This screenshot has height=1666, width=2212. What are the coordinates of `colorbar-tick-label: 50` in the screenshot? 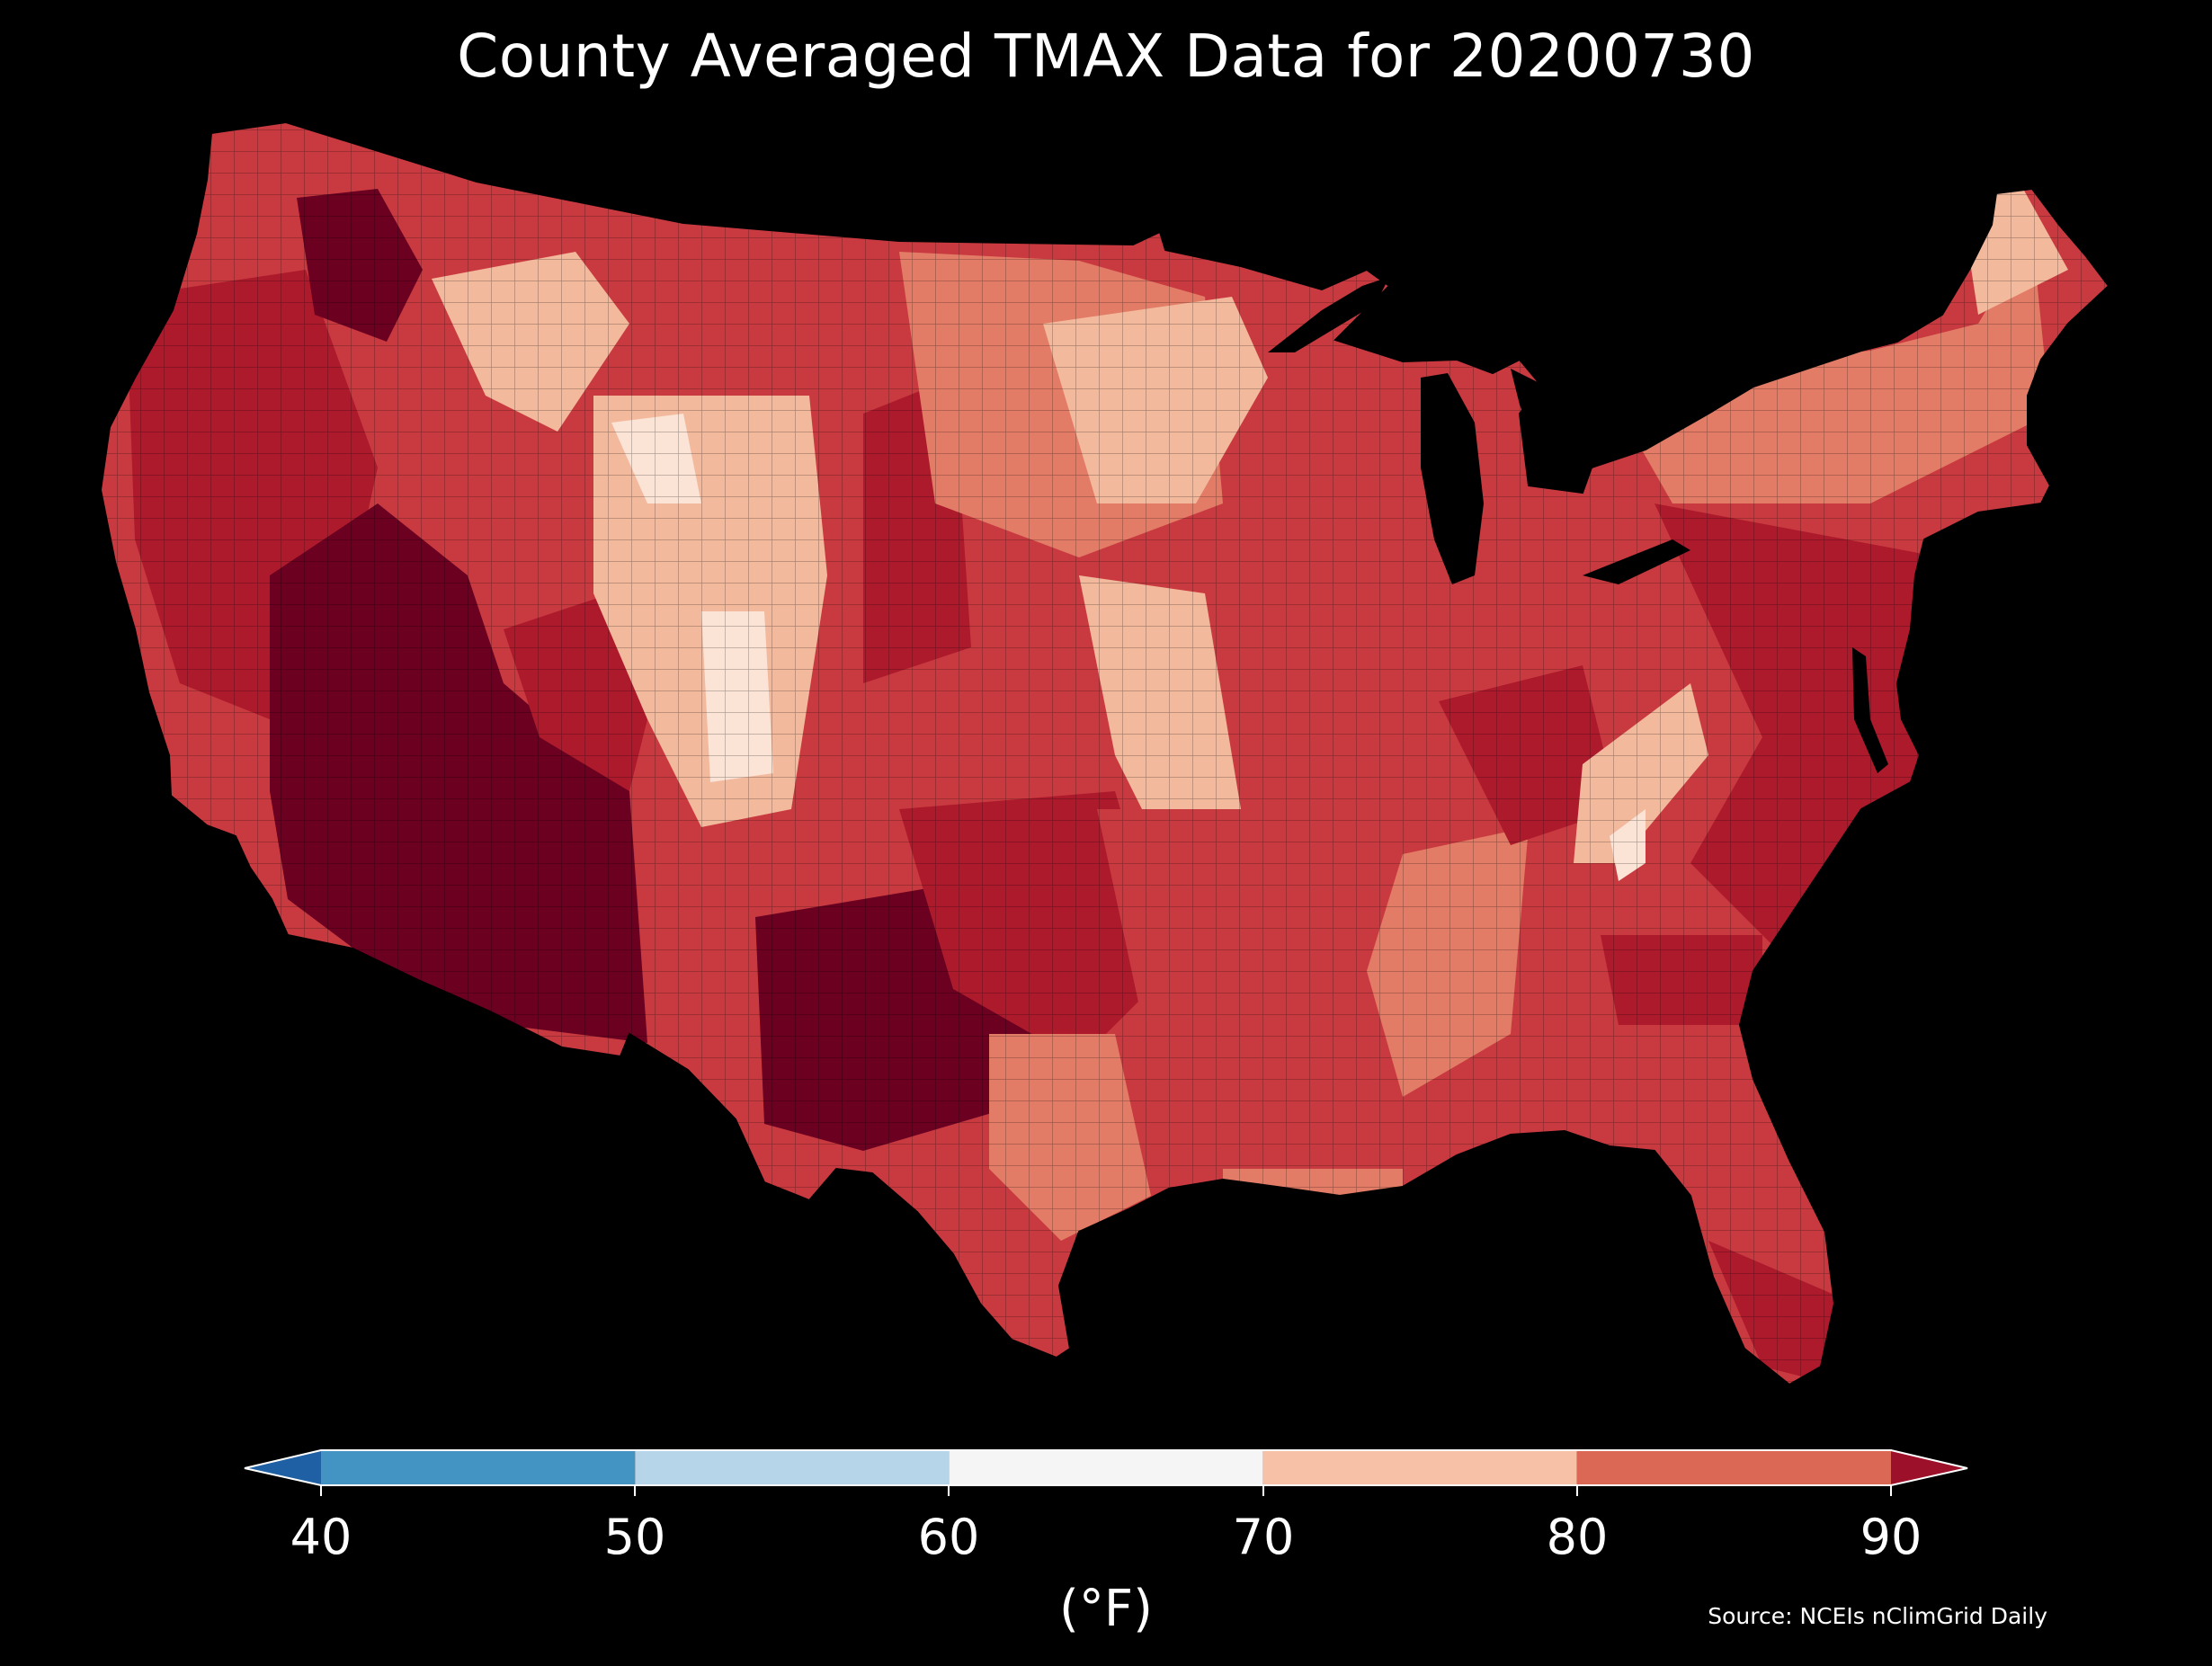 It's located at (634, 1537).